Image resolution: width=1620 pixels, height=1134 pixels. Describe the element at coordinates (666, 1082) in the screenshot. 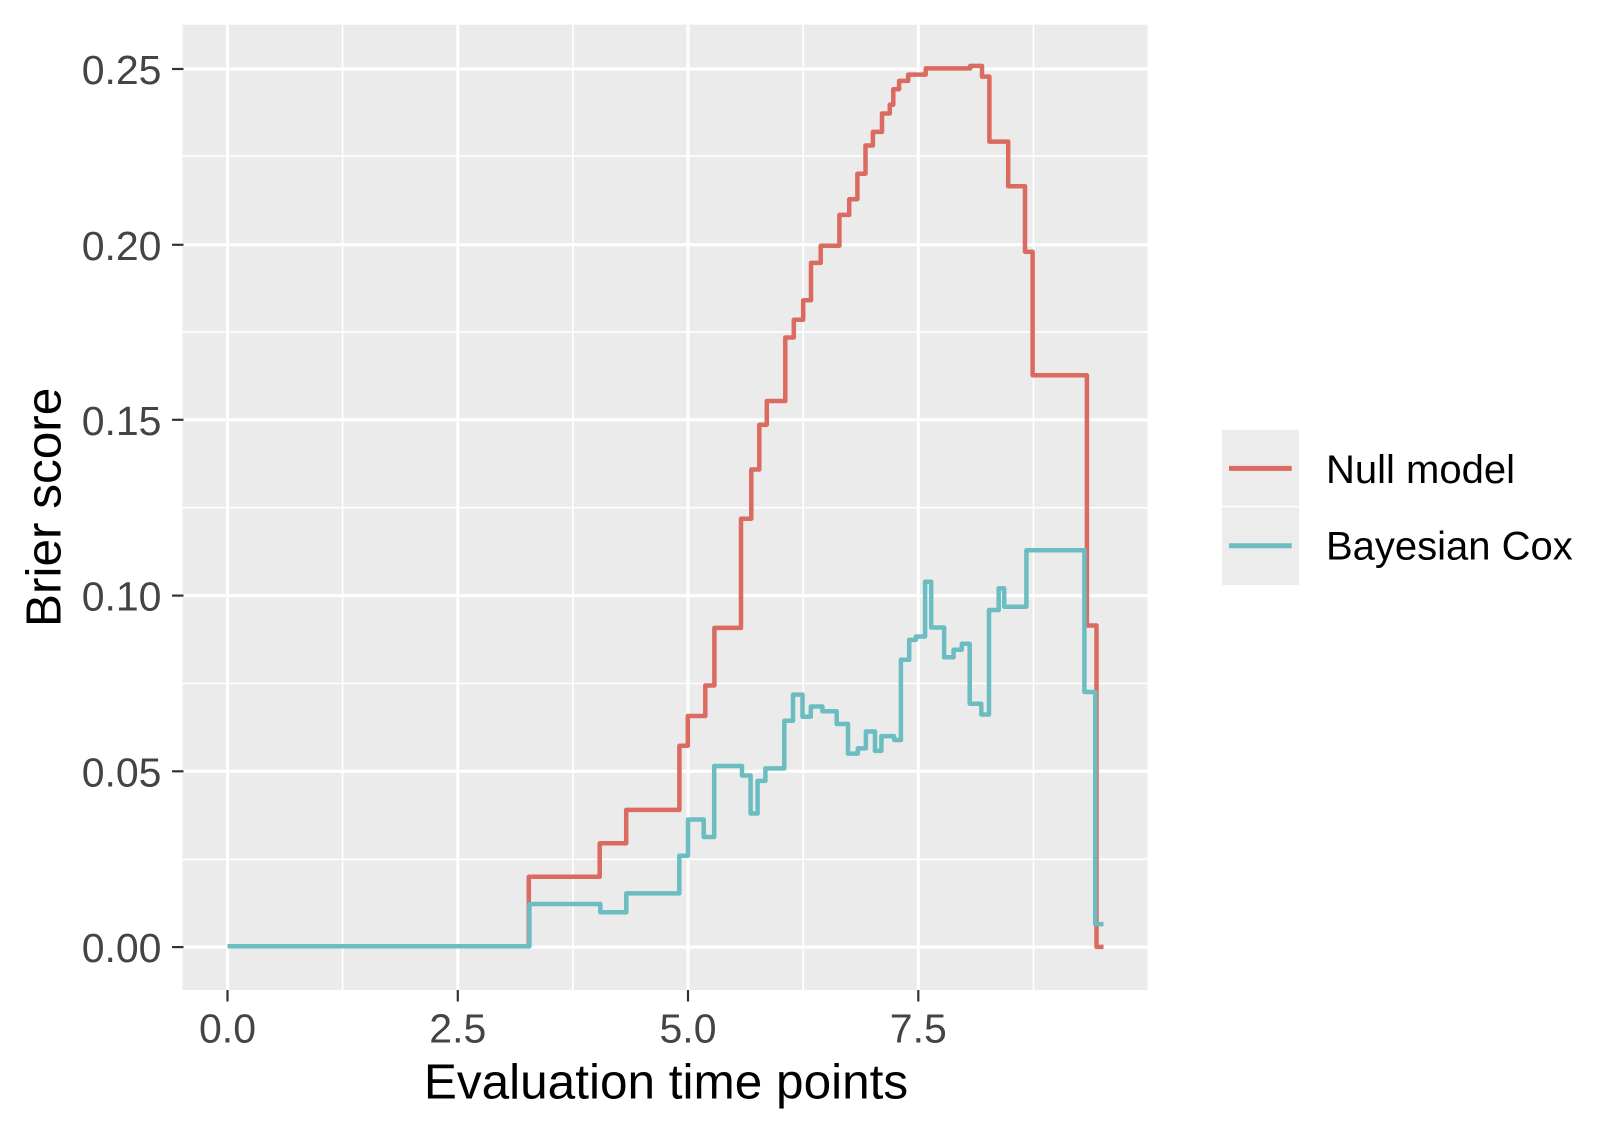

I see `svg-text: Evaluation time points` at that location.